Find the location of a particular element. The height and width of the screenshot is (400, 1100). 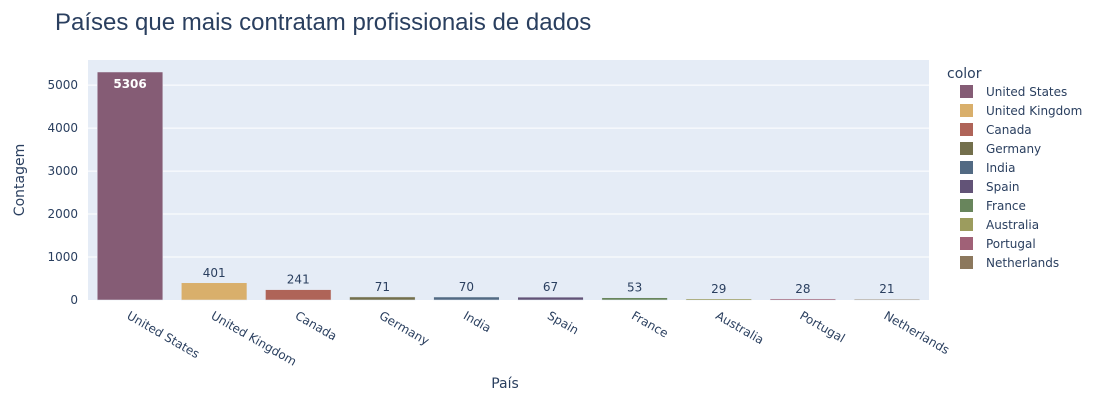

y-tick-label: 4000 is located at coordinates (62, 128).